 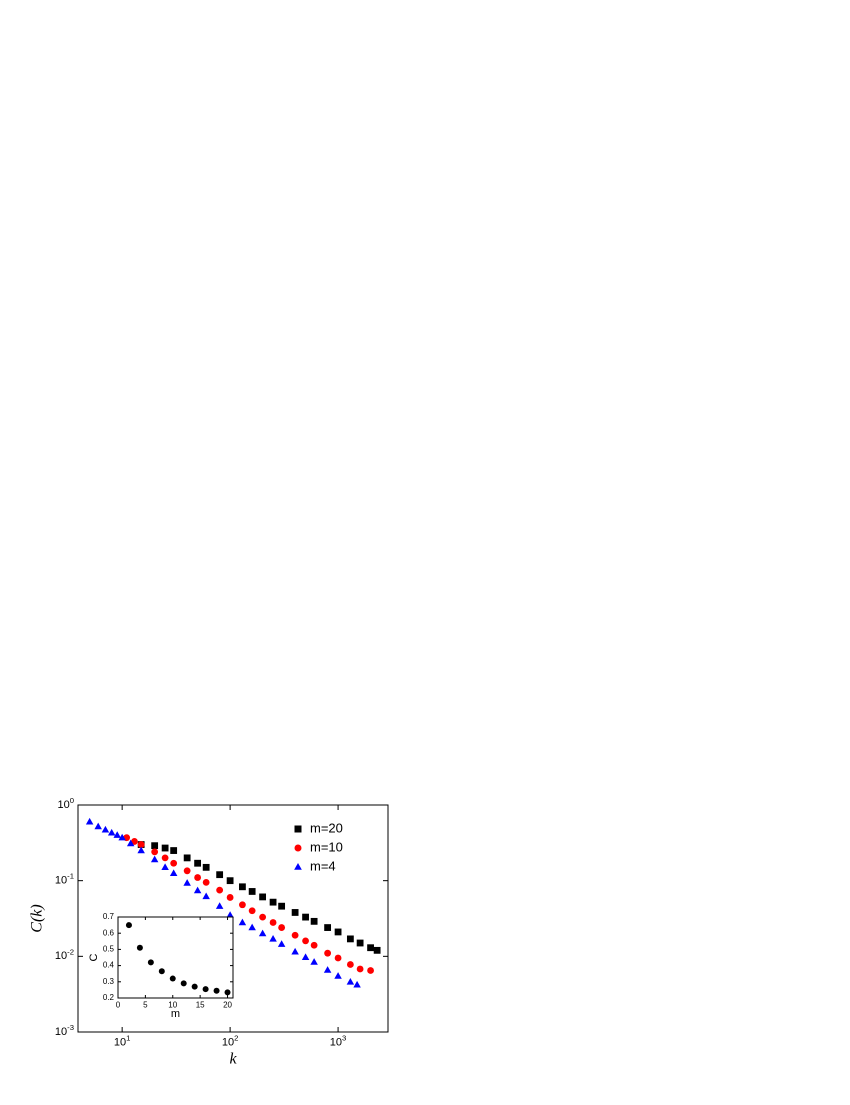 I want to click on x-tick-label: 10², so click(x=230, y=1040).